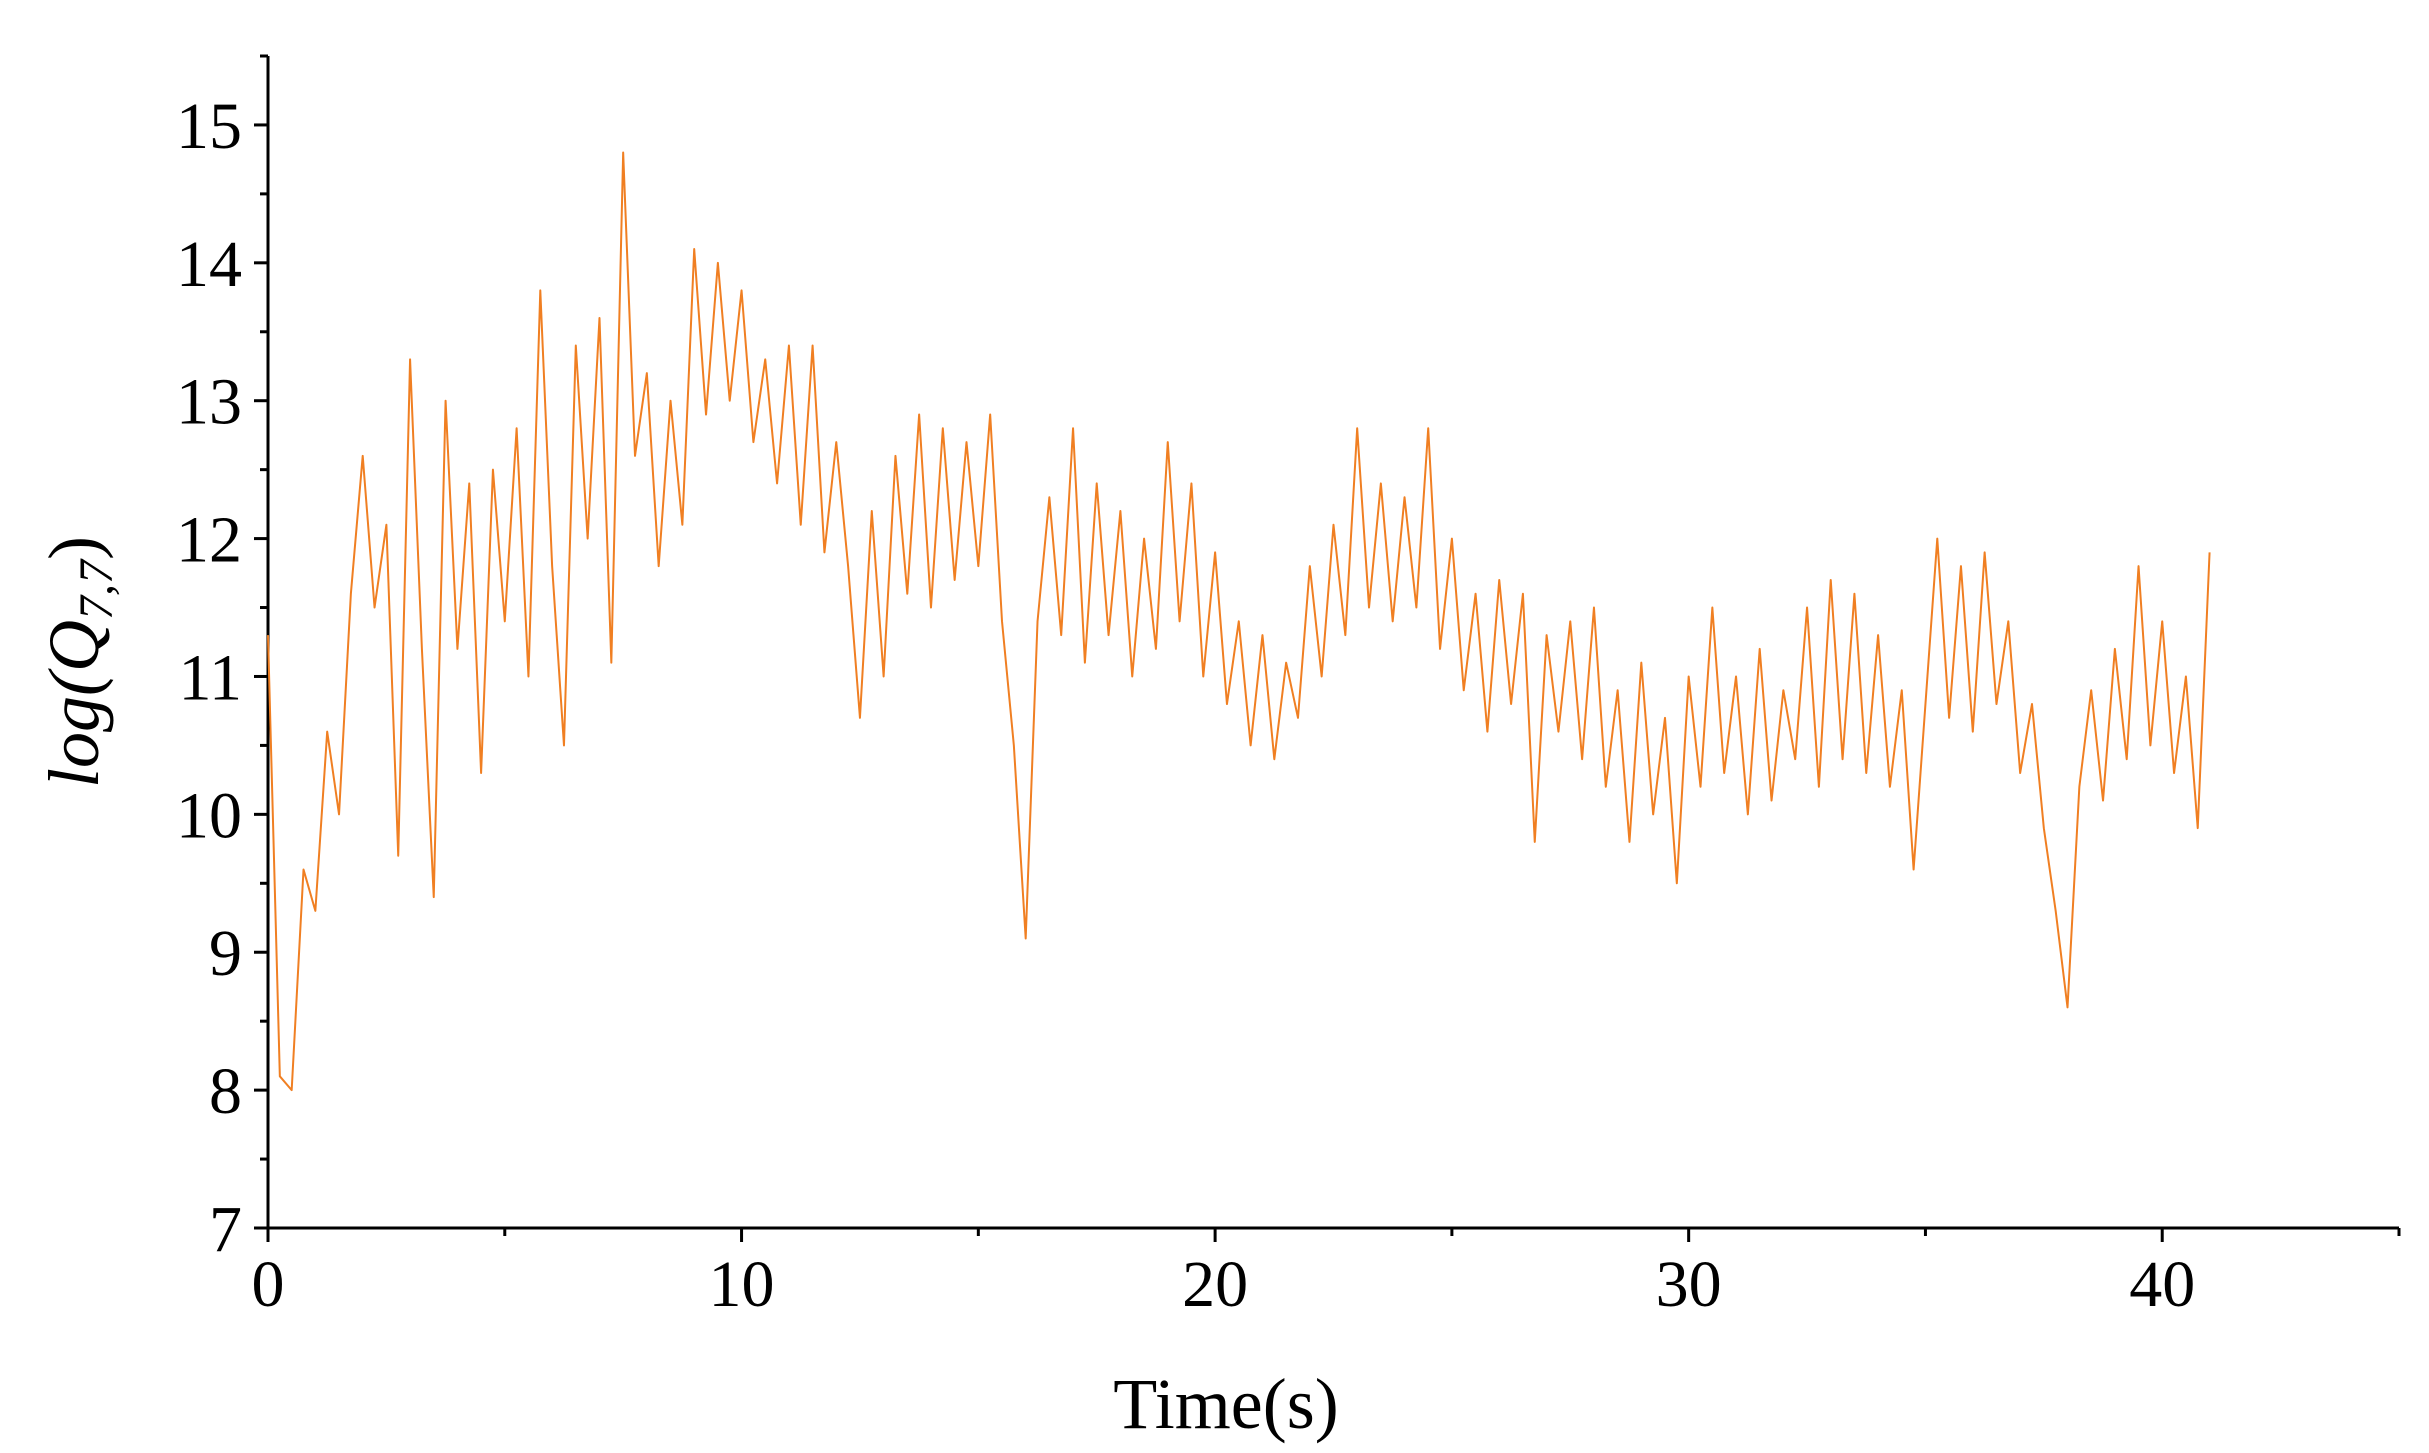  I want to click on x-axis-label: Time(s), so click(1225, 1404).